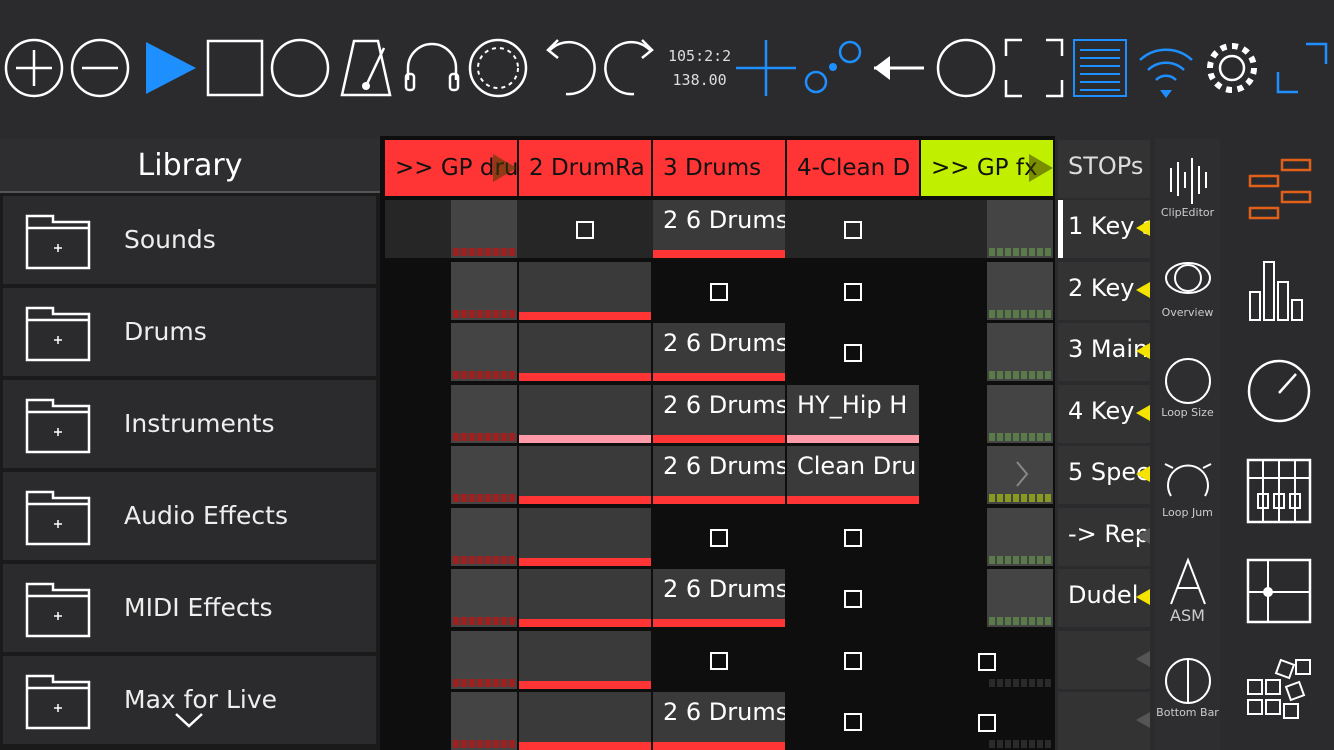 The width and height of the screenshot is (1334, 750). I want to click on circle-icon, so click(966, 68).